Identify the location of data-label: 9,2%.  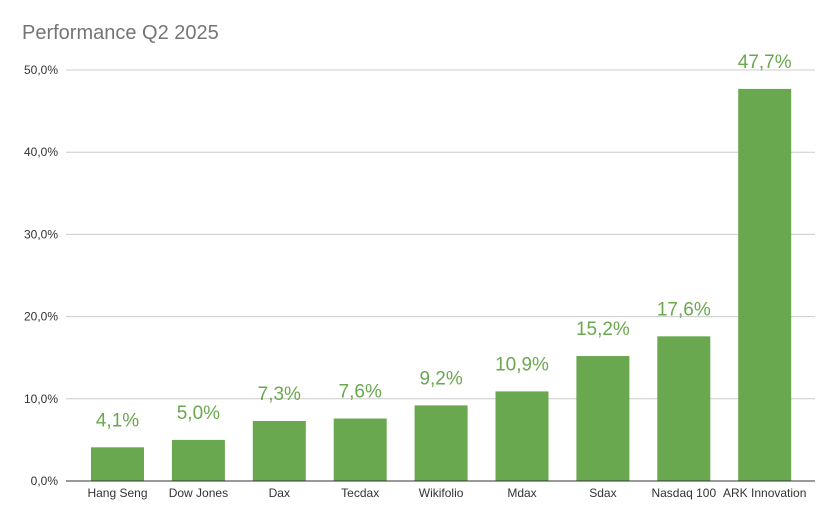
(440, 378).